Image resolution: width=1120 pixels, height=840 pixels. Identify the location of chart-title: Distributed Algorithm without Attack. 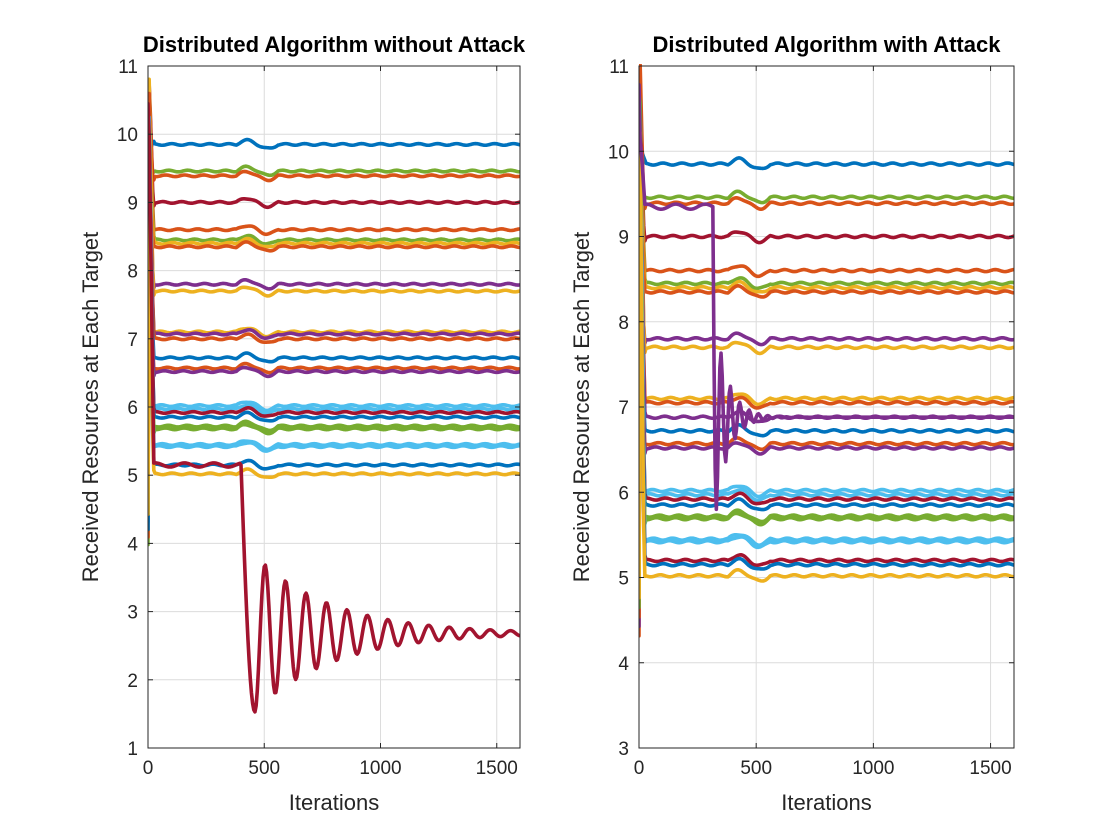
(334, 44).